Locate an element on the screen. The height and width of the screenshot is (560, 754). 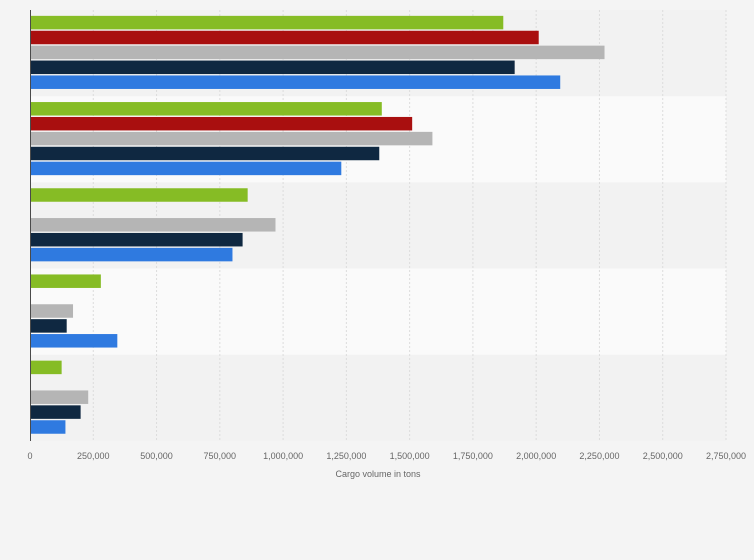
x-tick-label: 2,500,000 is located at coordinates (663, 456).